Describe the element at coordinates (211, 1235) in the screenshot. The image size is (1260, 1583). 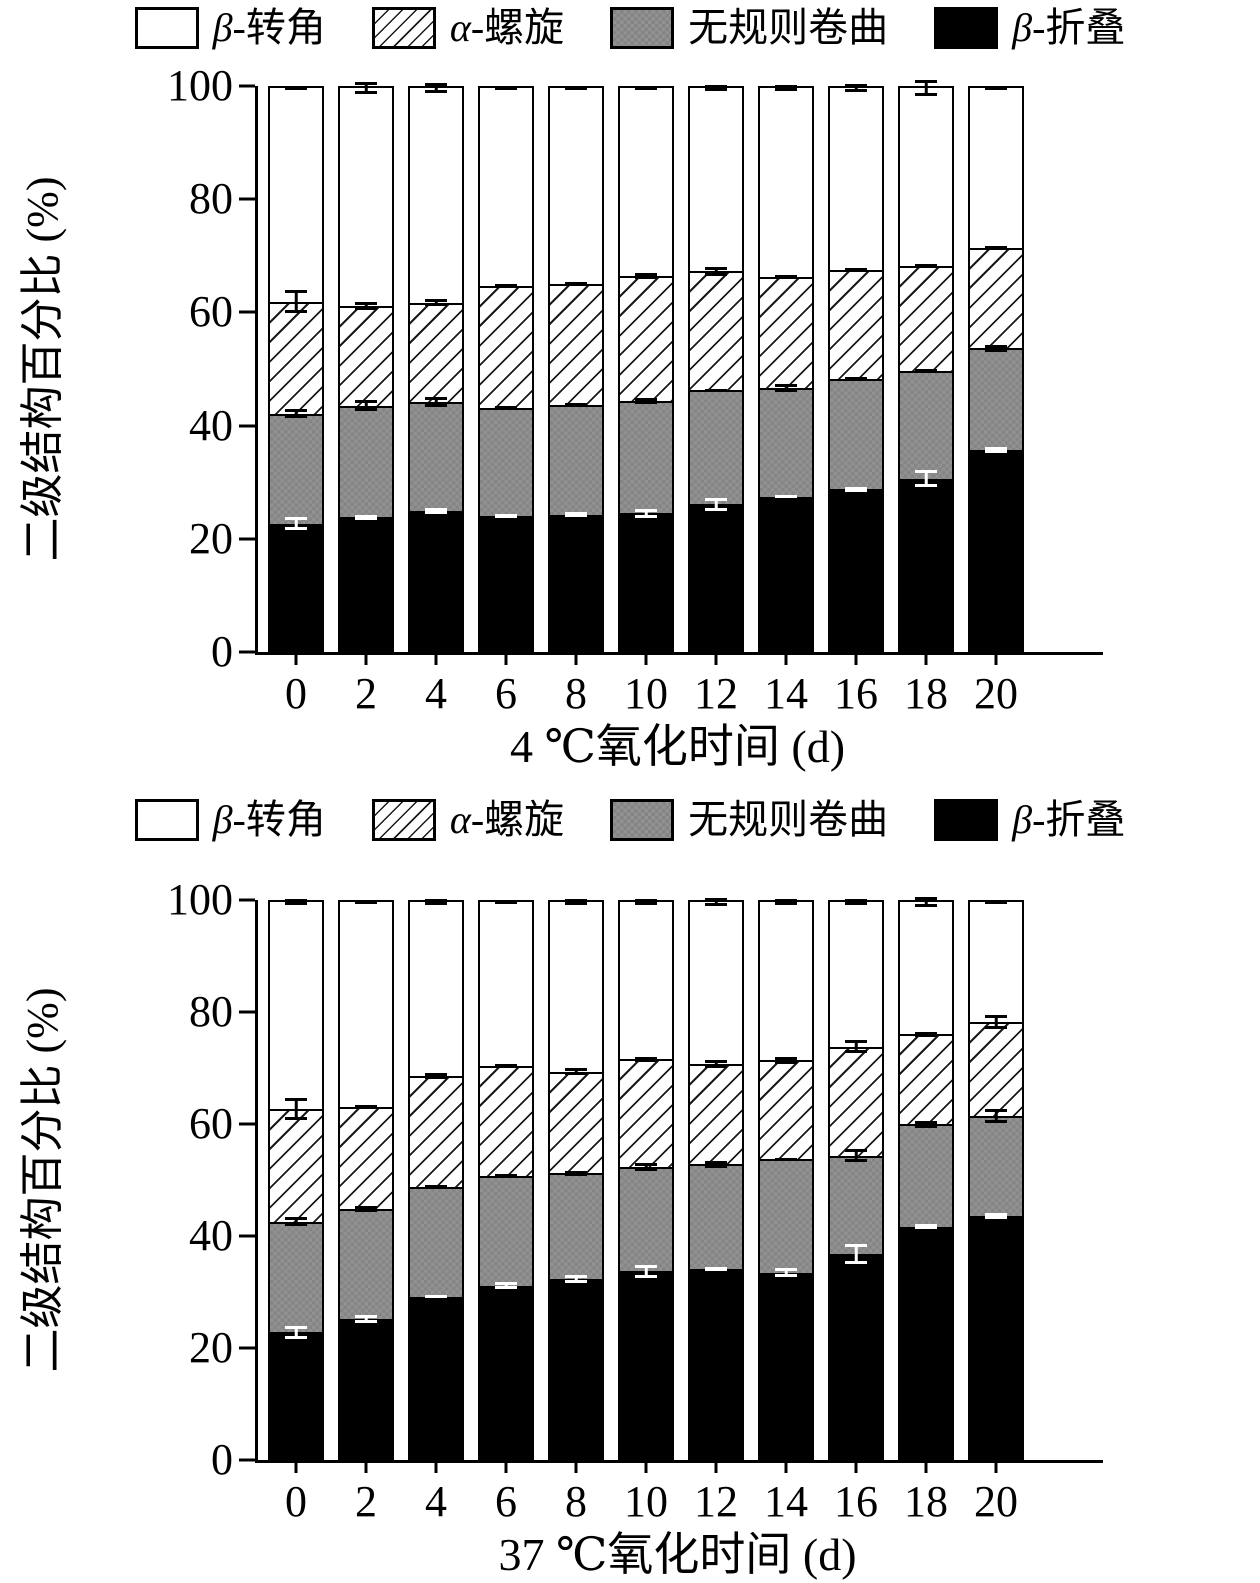
I see `y-tick-label: 40` at that location.